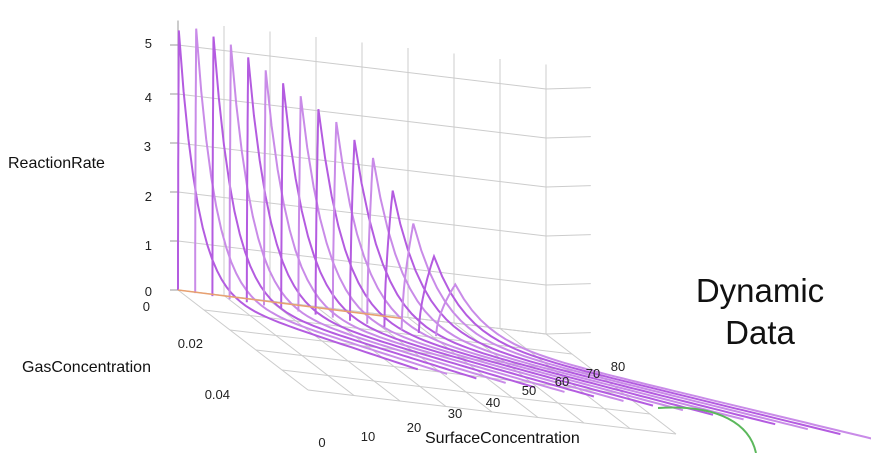 This screenshot has height=453, width=871. What do you see at coordinates (455, 413) in the screenshot?
I see `x-tick-30: 30` at bounding box center [455, 413].